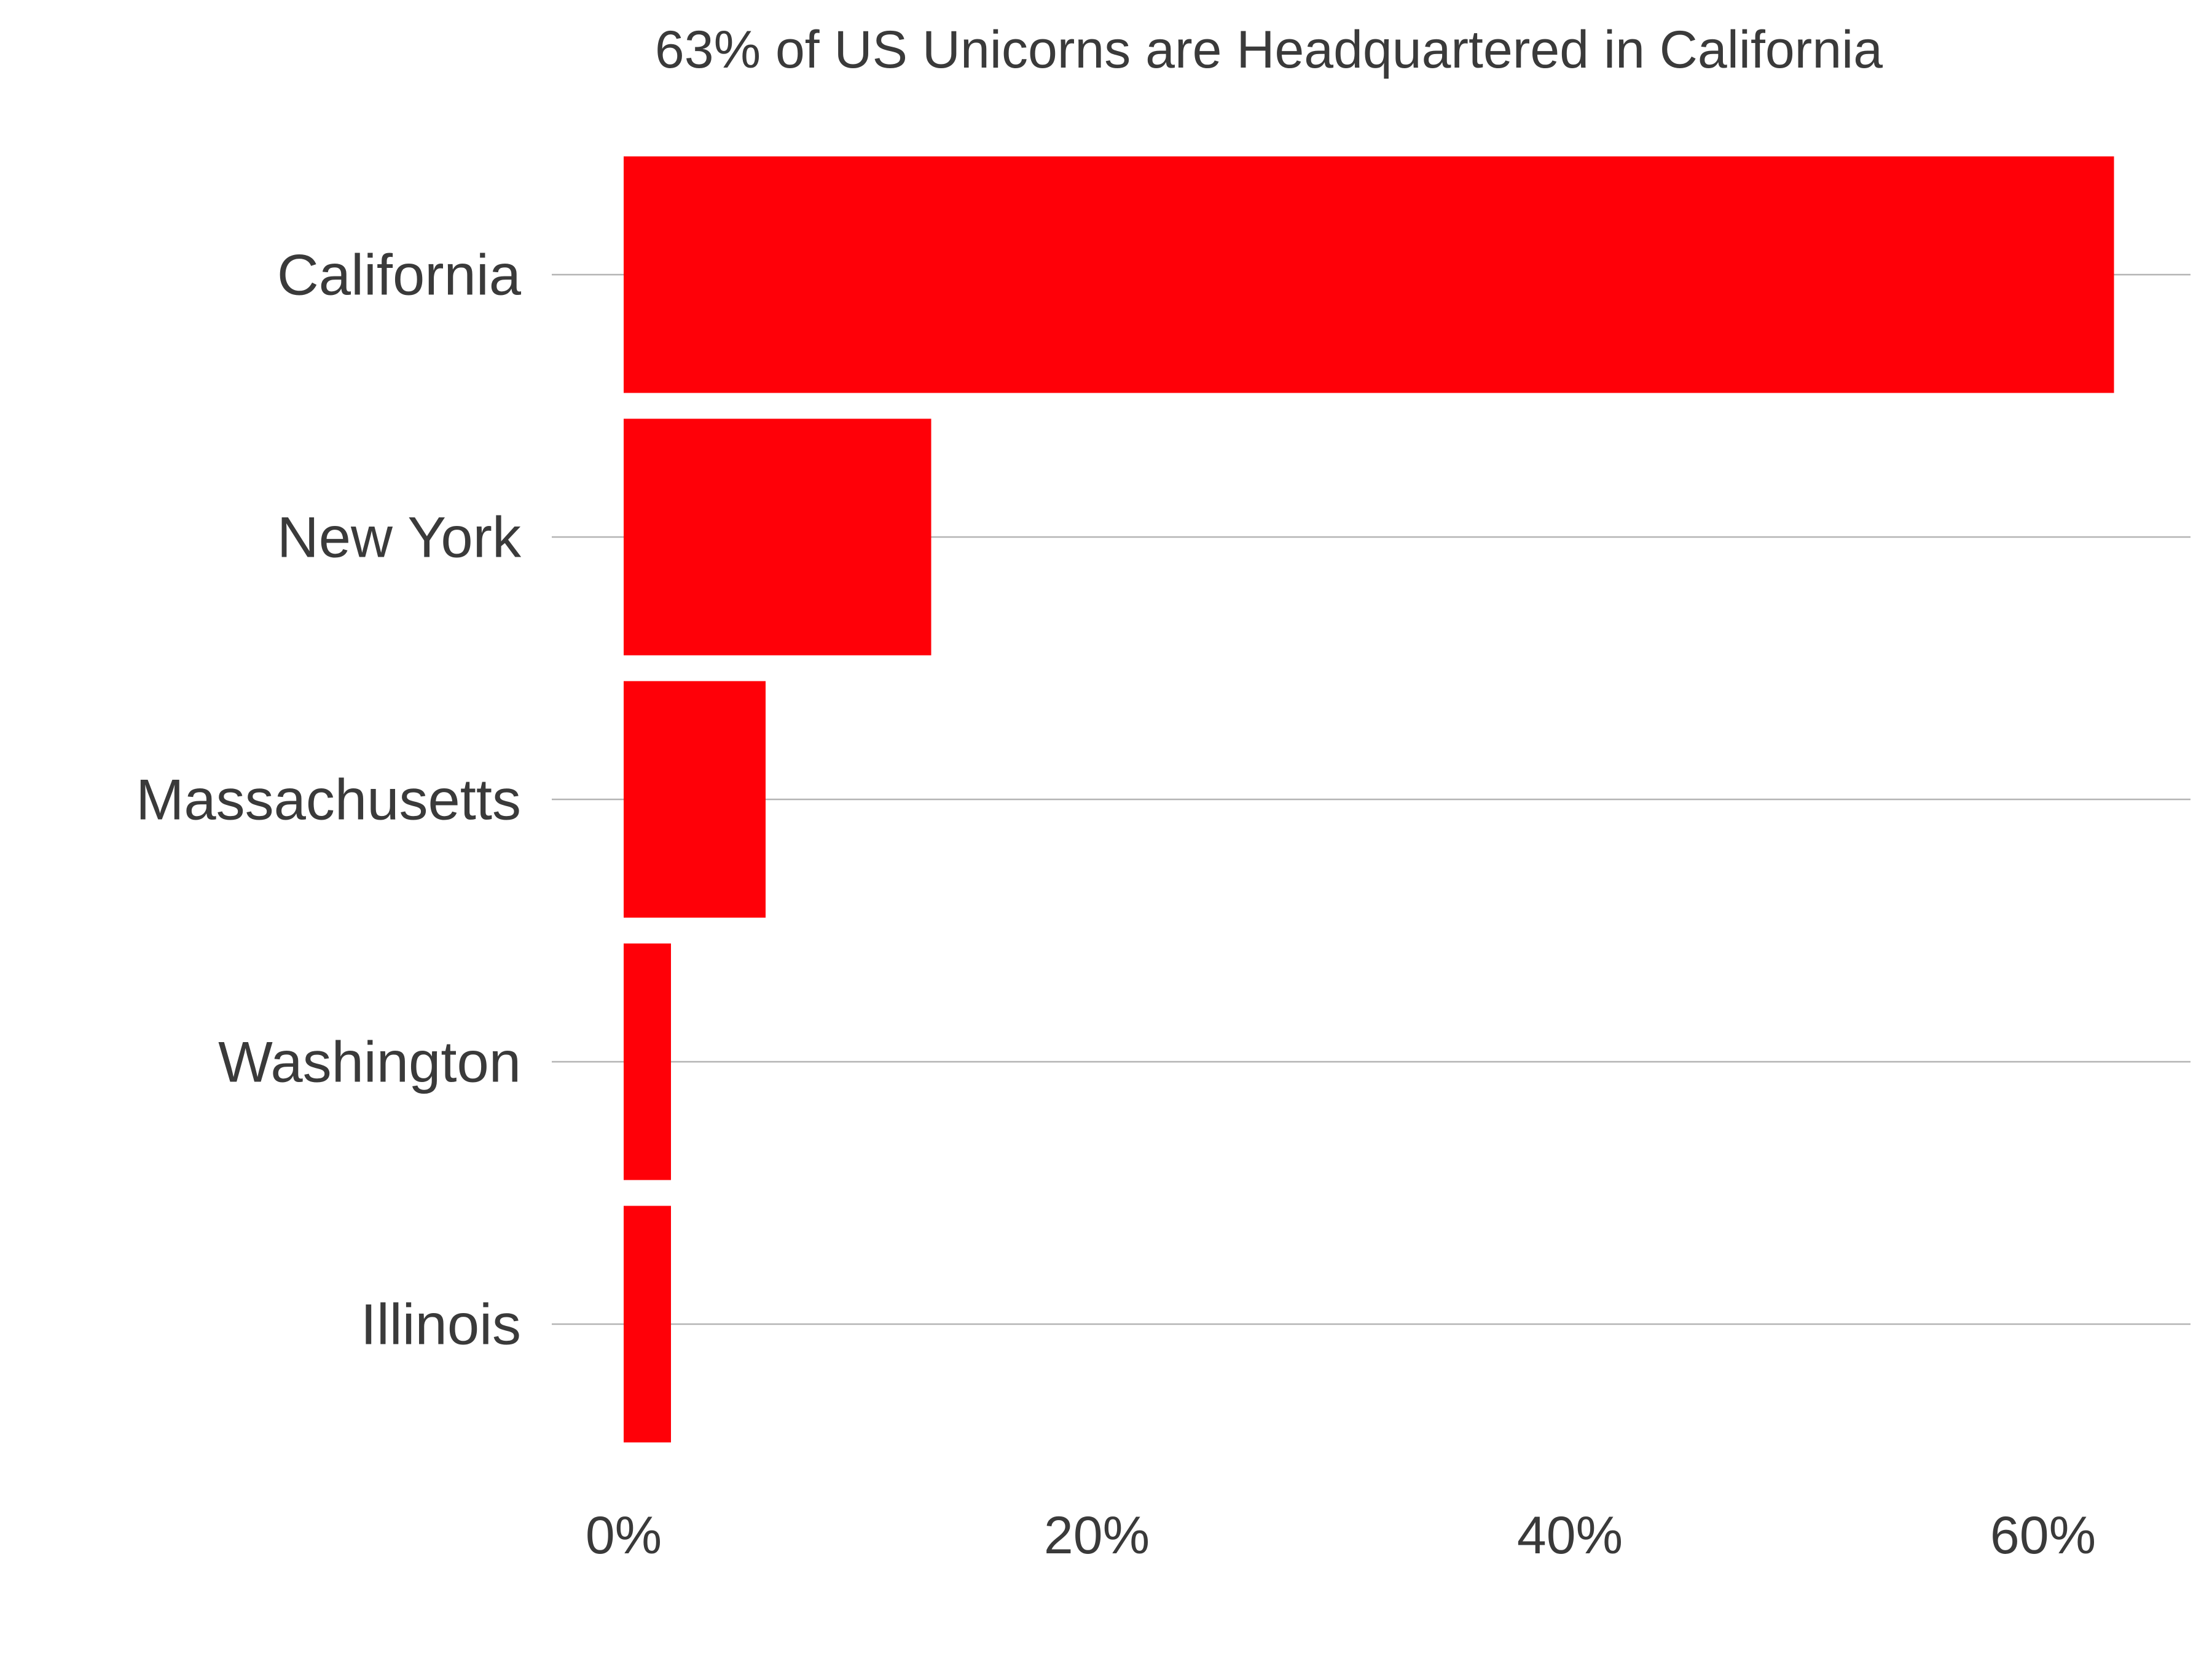 This screenshot has height=1659, width=2212. Describe the element at coordinates (1369, 274) in the screenshot. I see `bar-california` at that location.